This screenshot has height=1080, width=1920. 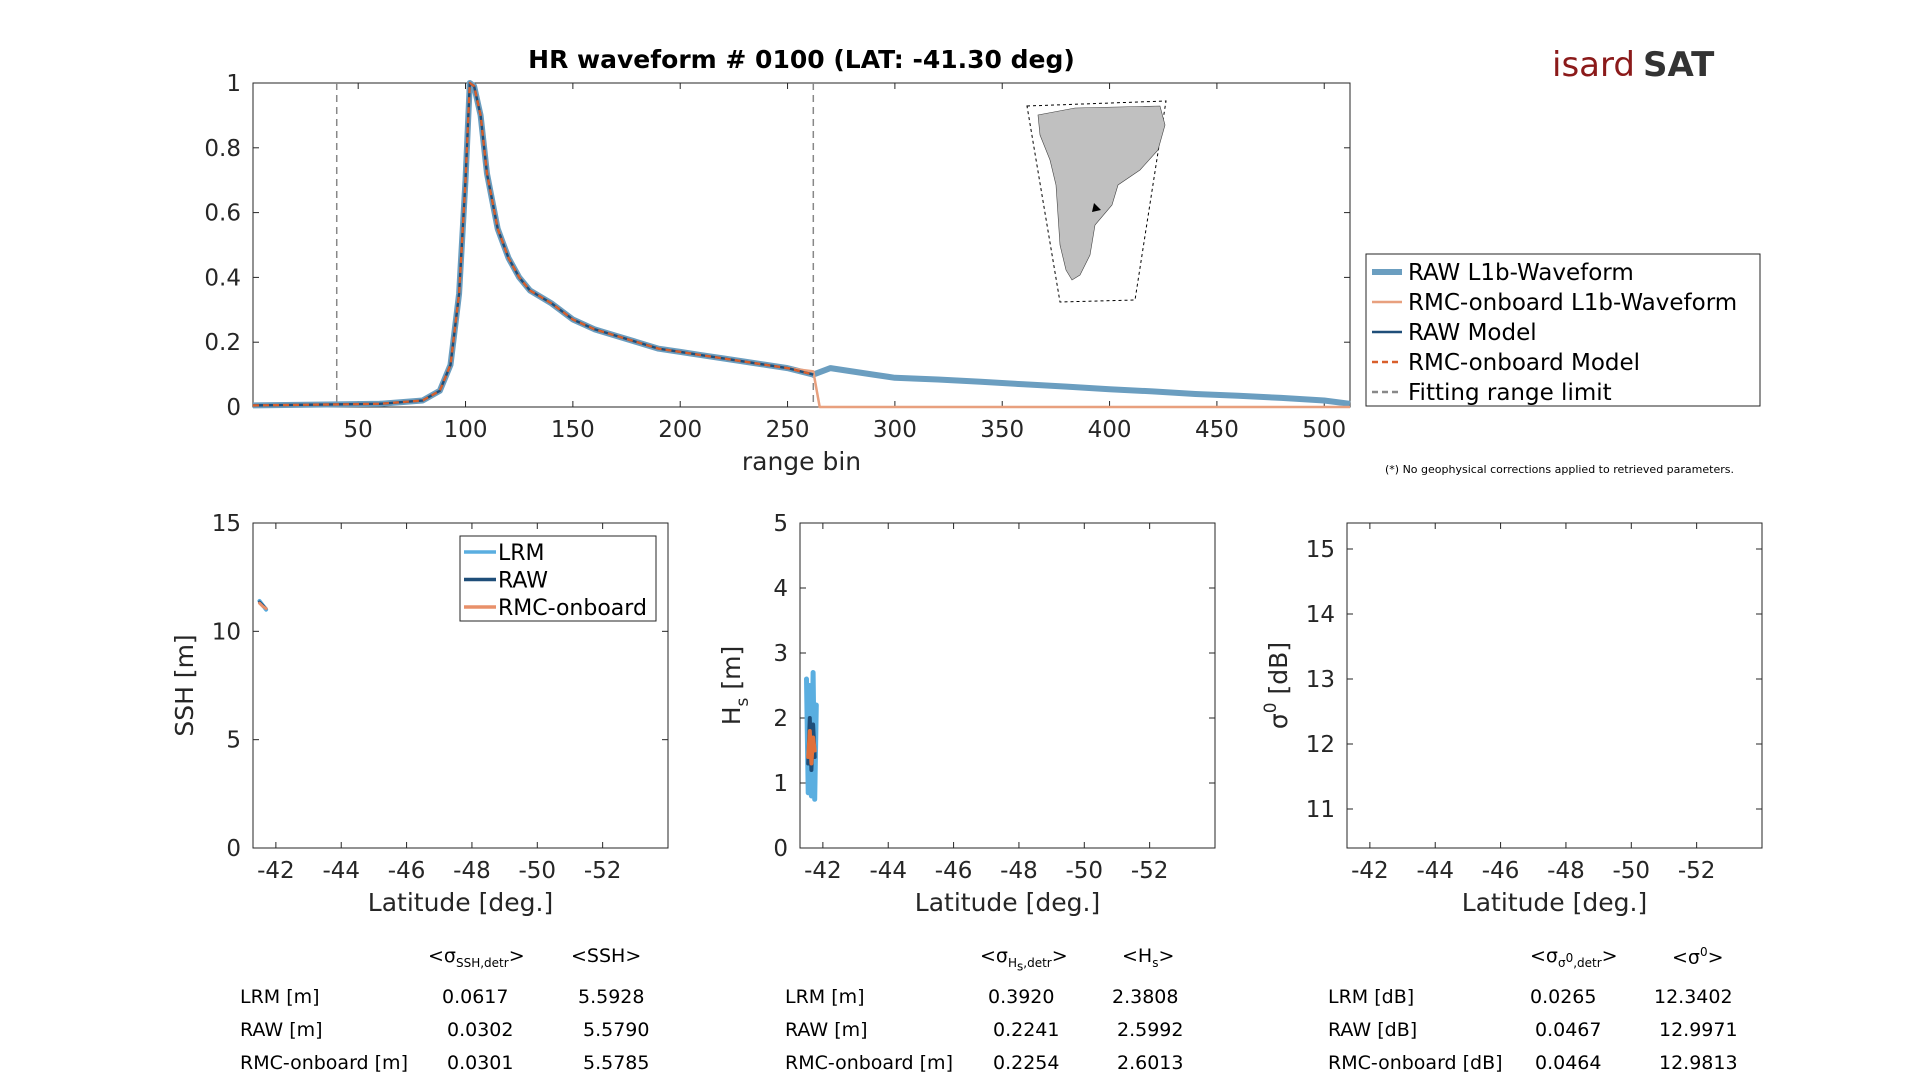 What do you see at coordinates (1278, 721) in the screenshot?
I see `y-axis-label-main-3: σ` at bounding box center [1278, 721].